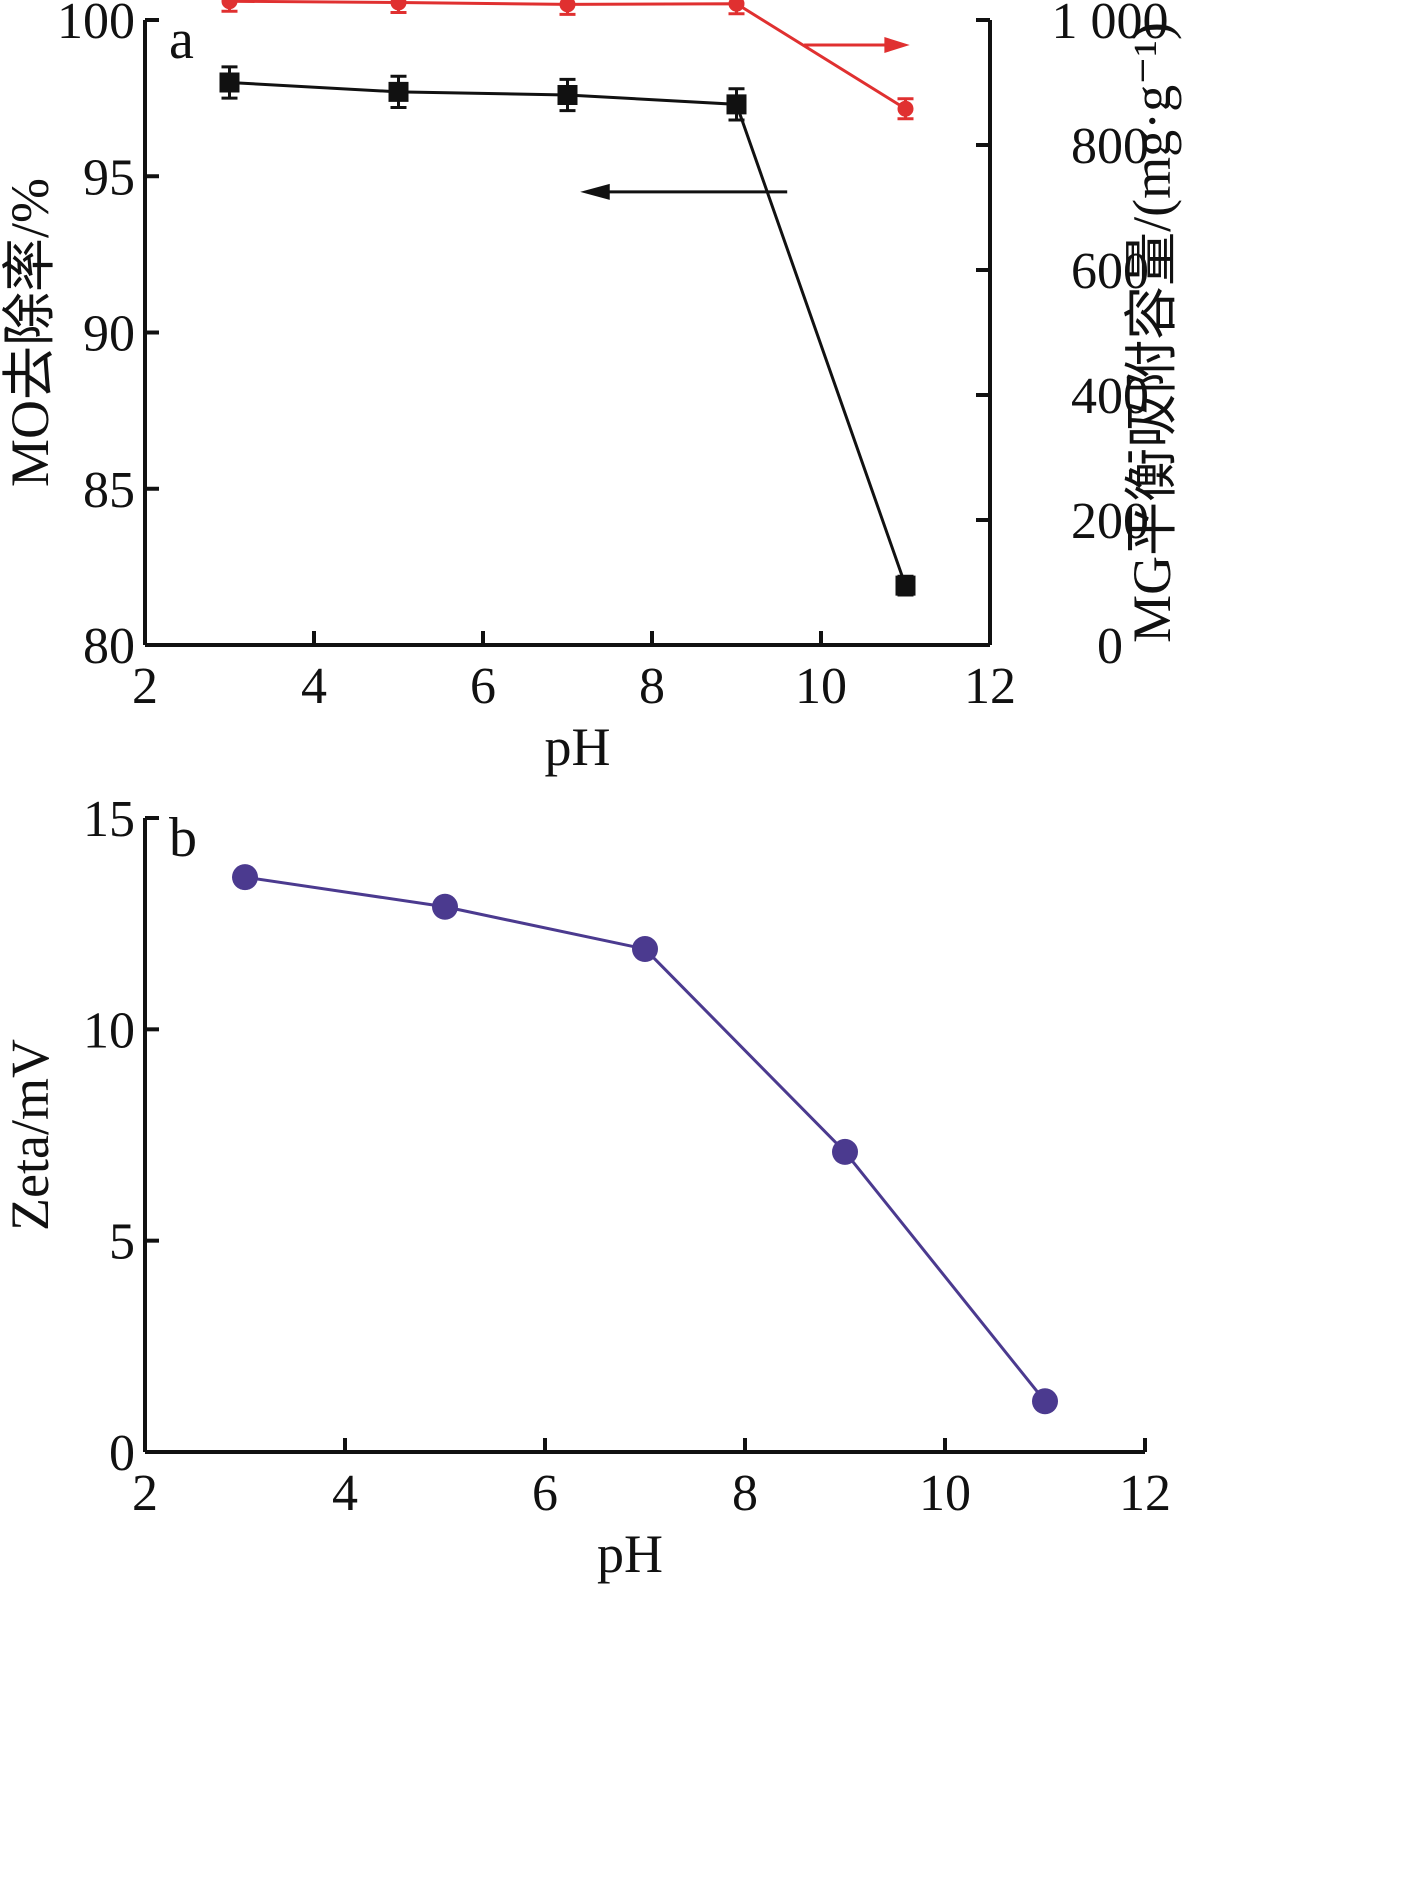 This screenshot has height=1890, width=1417. What do you see at coordinates (109, 1030) in the screenshot?
I see `y-tick-label: 10` at bounding box center [109, 1030].